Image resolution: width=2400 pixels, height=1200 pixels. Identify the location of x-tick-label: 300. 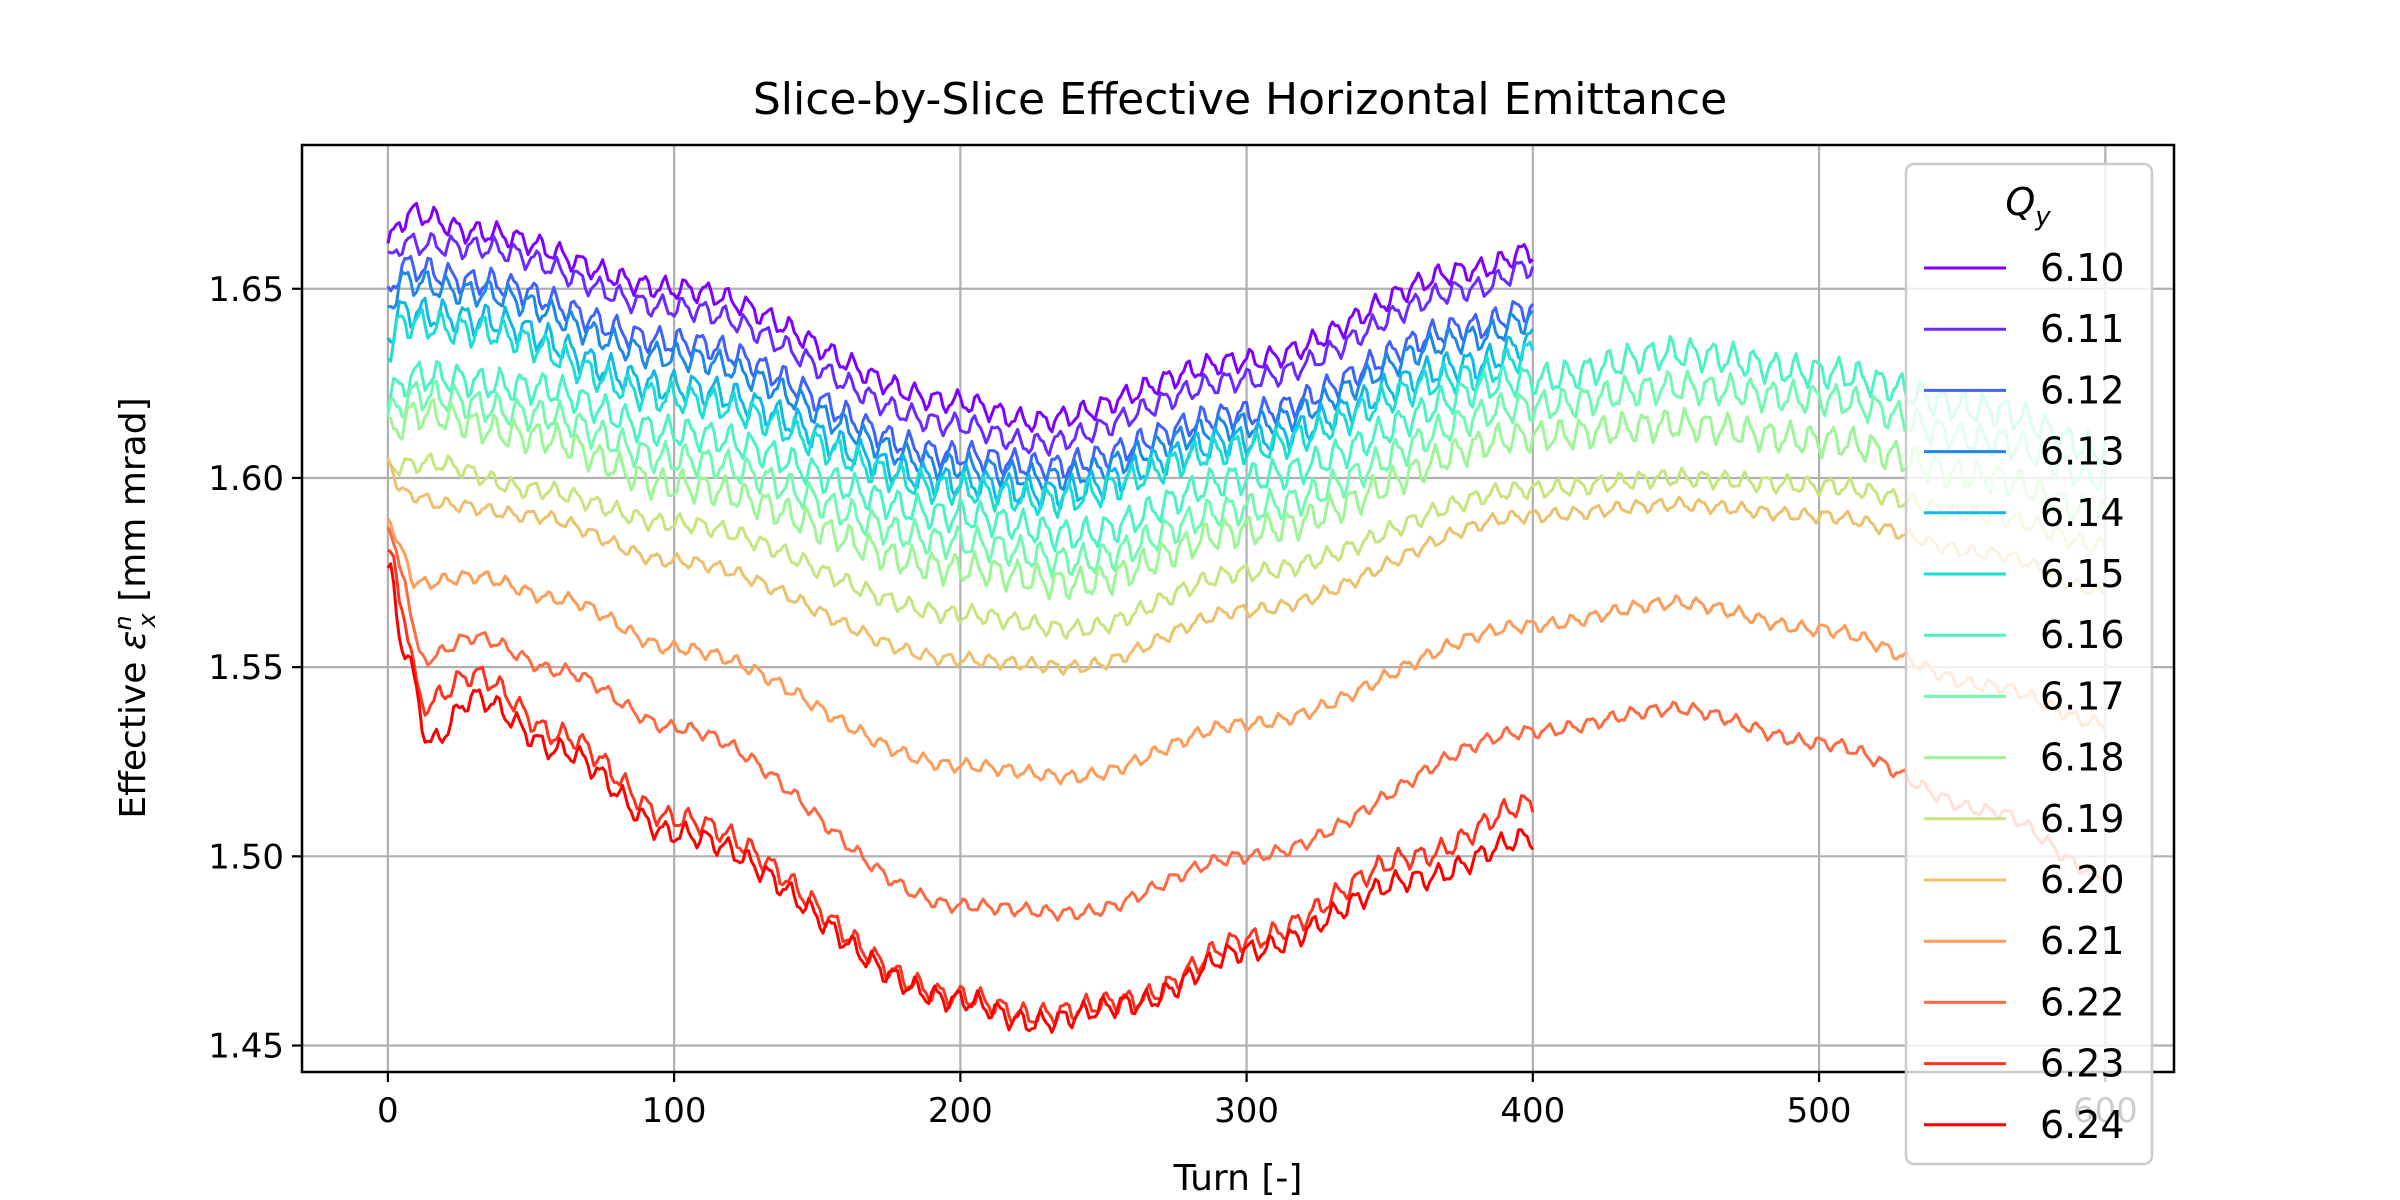
(1246, 1111).